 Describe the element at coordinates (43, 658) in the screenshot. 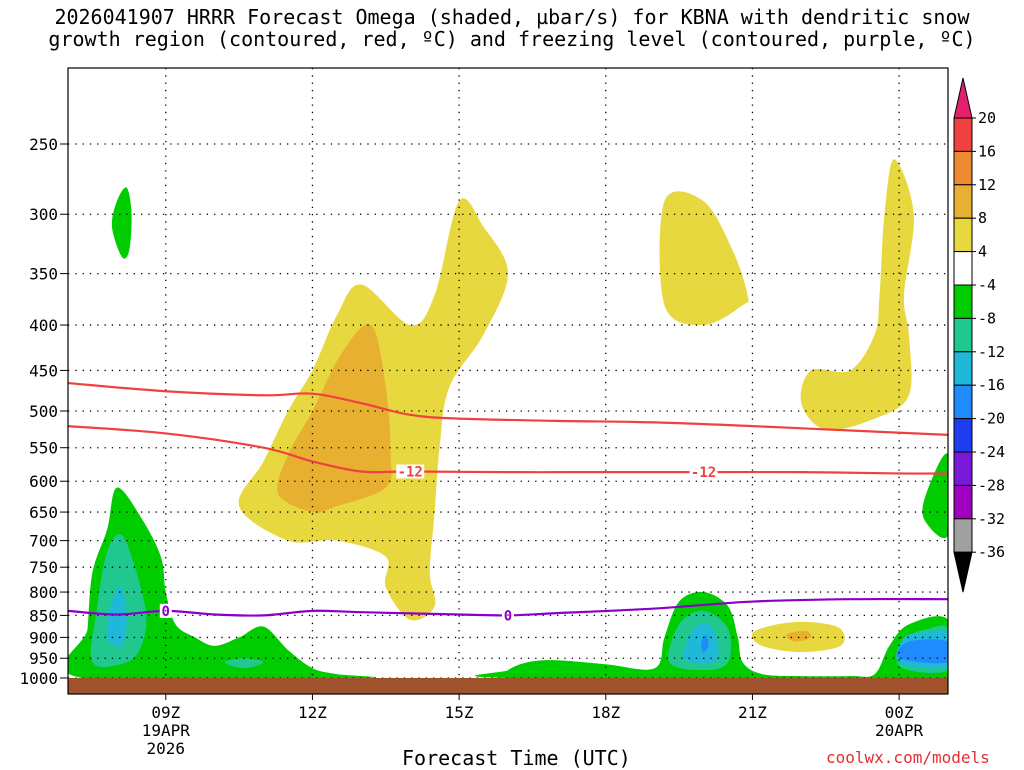

I see `ytick-label-950: 950` at that location.